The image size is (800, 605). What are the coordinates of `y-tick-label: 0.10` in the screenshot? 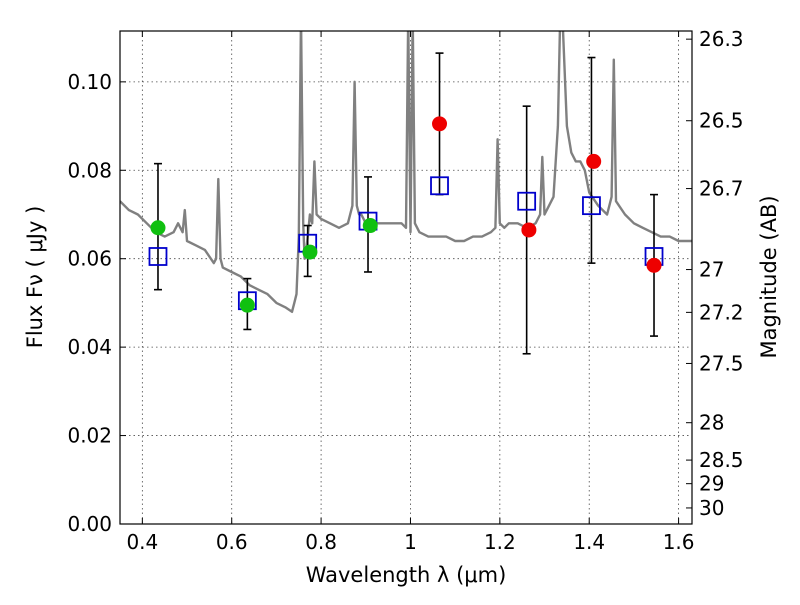 It's located at (89, 82).